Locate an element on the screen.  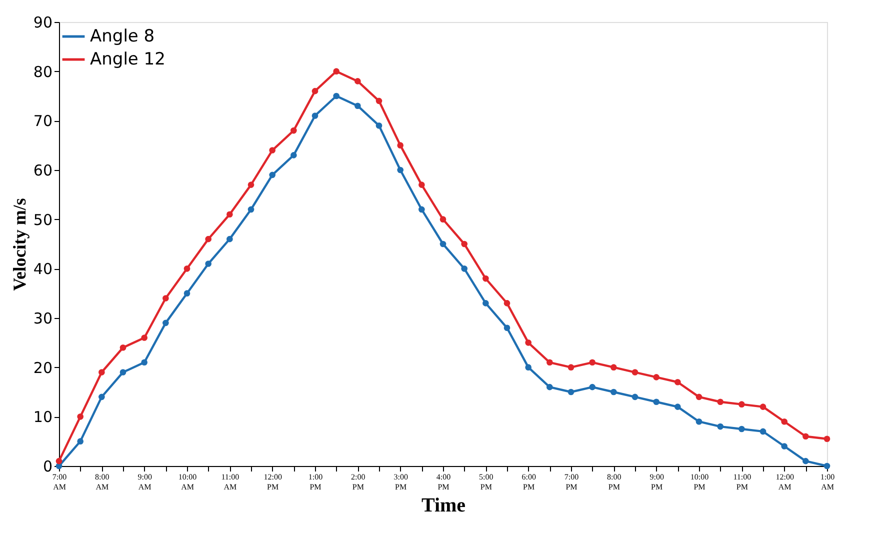
x-tick-label: 4:00 PM is located at coordinates (443, 482).